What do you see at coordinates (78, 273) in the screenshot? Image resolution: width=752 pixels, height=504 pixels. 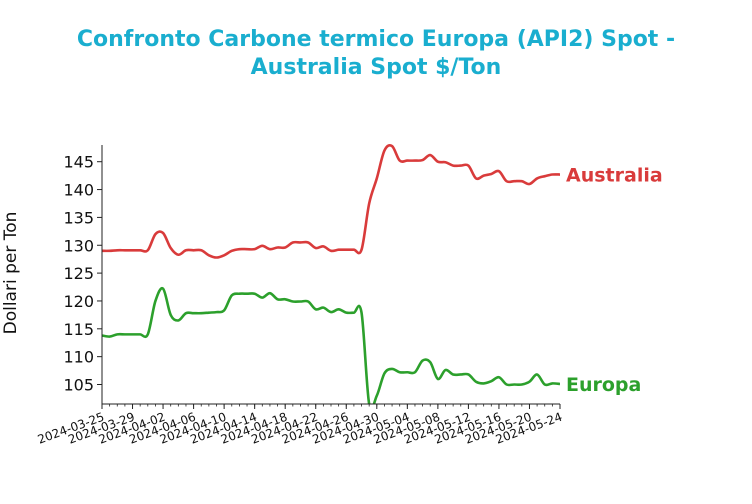 I see `y-tick-label: 125` at bounding box center [78, 273].